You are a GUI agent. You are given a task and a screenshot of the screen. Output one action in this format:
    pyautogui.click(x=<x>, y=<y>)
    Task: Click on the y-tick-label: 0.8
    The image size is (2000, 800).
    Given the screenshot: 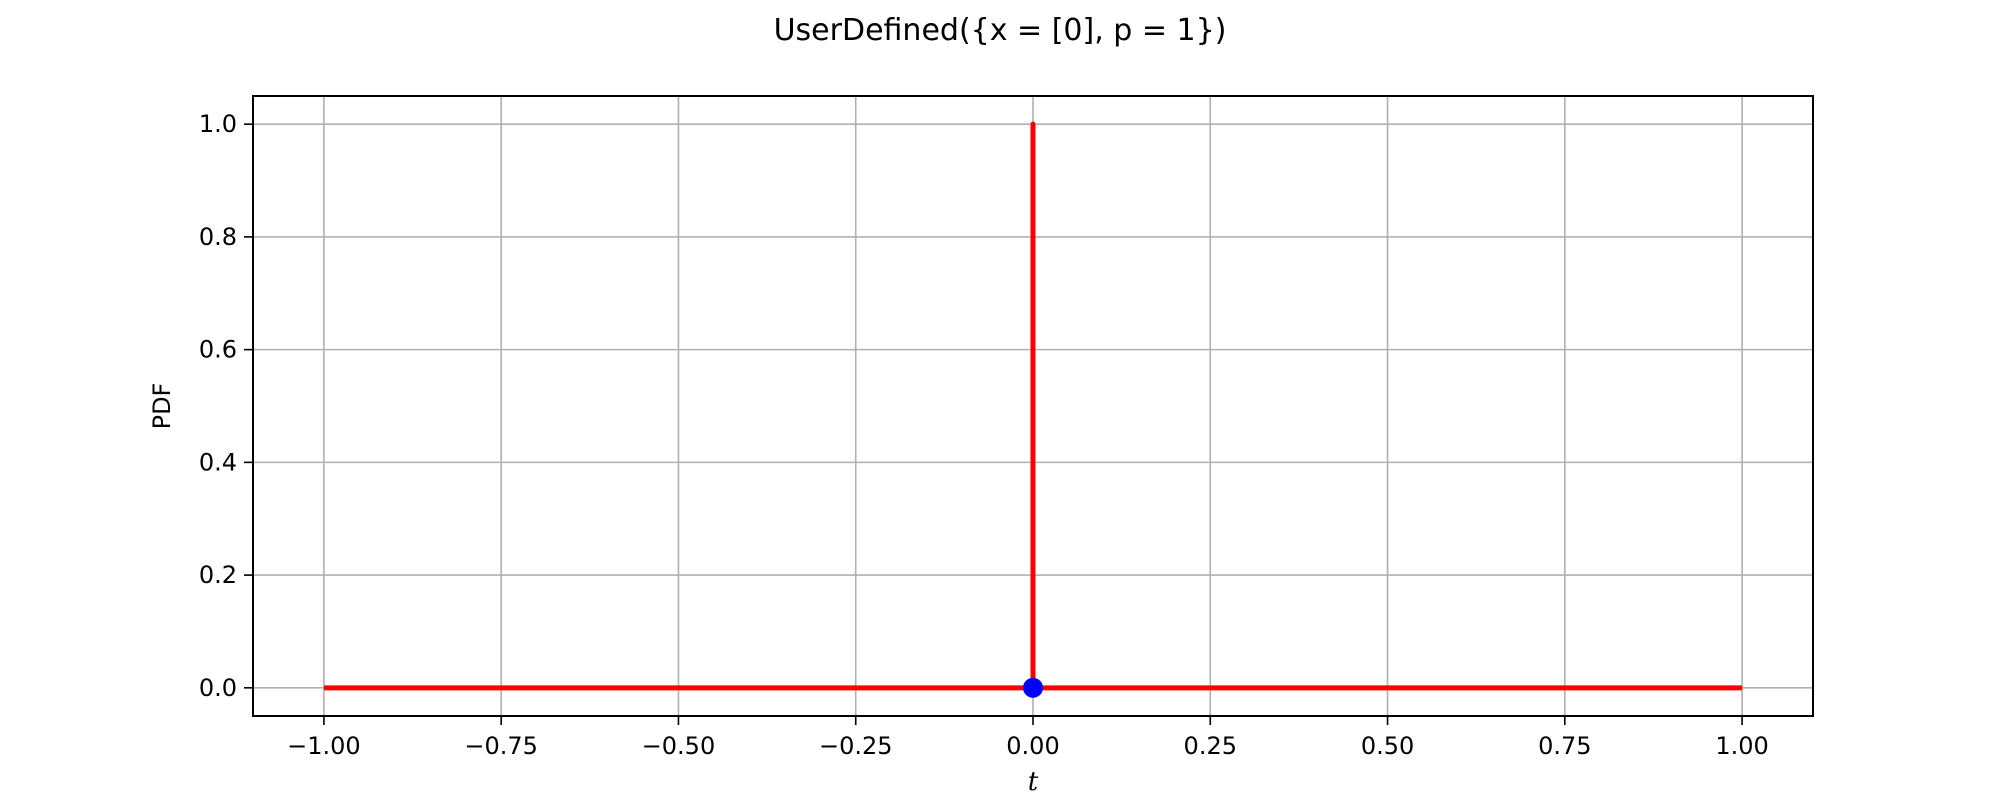 What is the action you would take?
    pyautogui.click(x=218, y=237)
    